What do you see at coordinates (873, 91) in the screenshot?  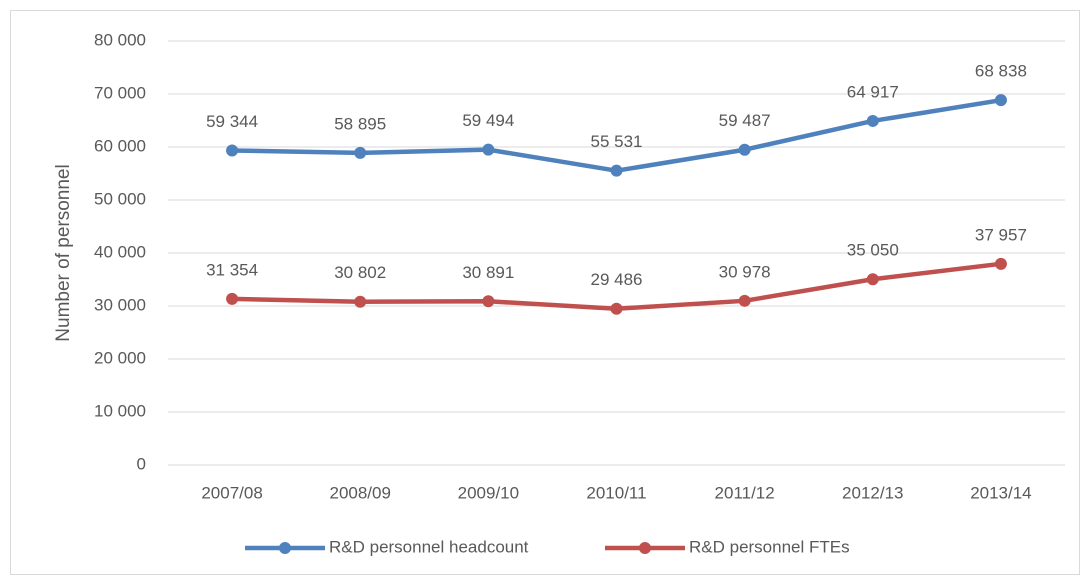 I see `data-label: 64 917` at bounding box center [873, 91].